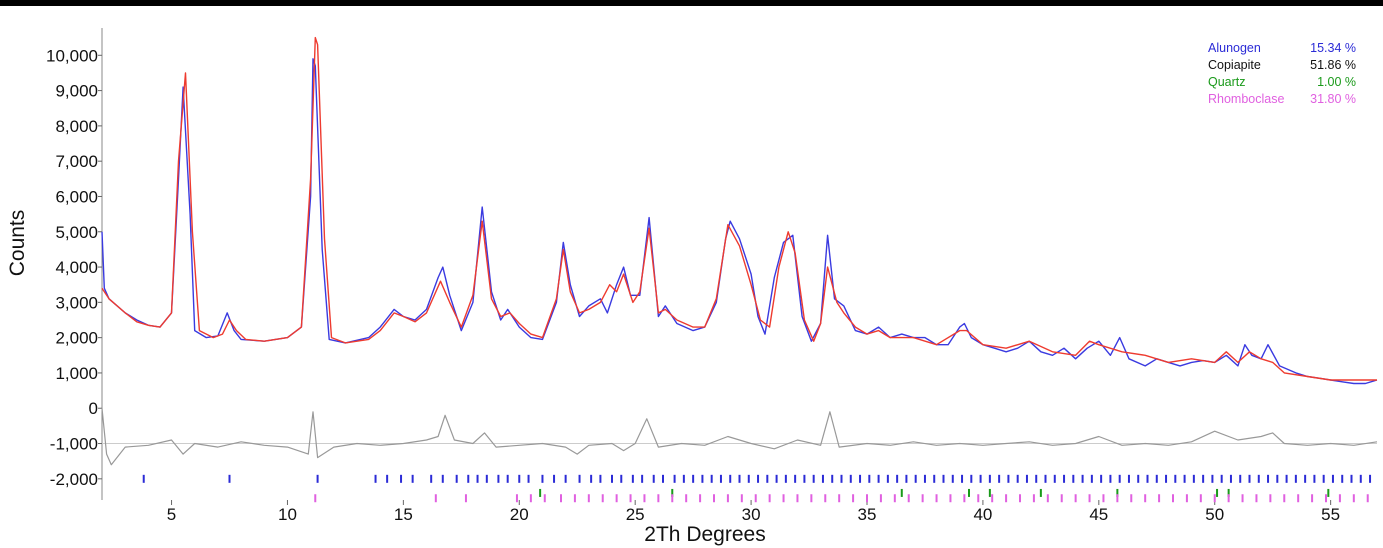 This screenshot has width=1383, height=548. I want to click on y-tick-label: -1,000, so click(74, 444).